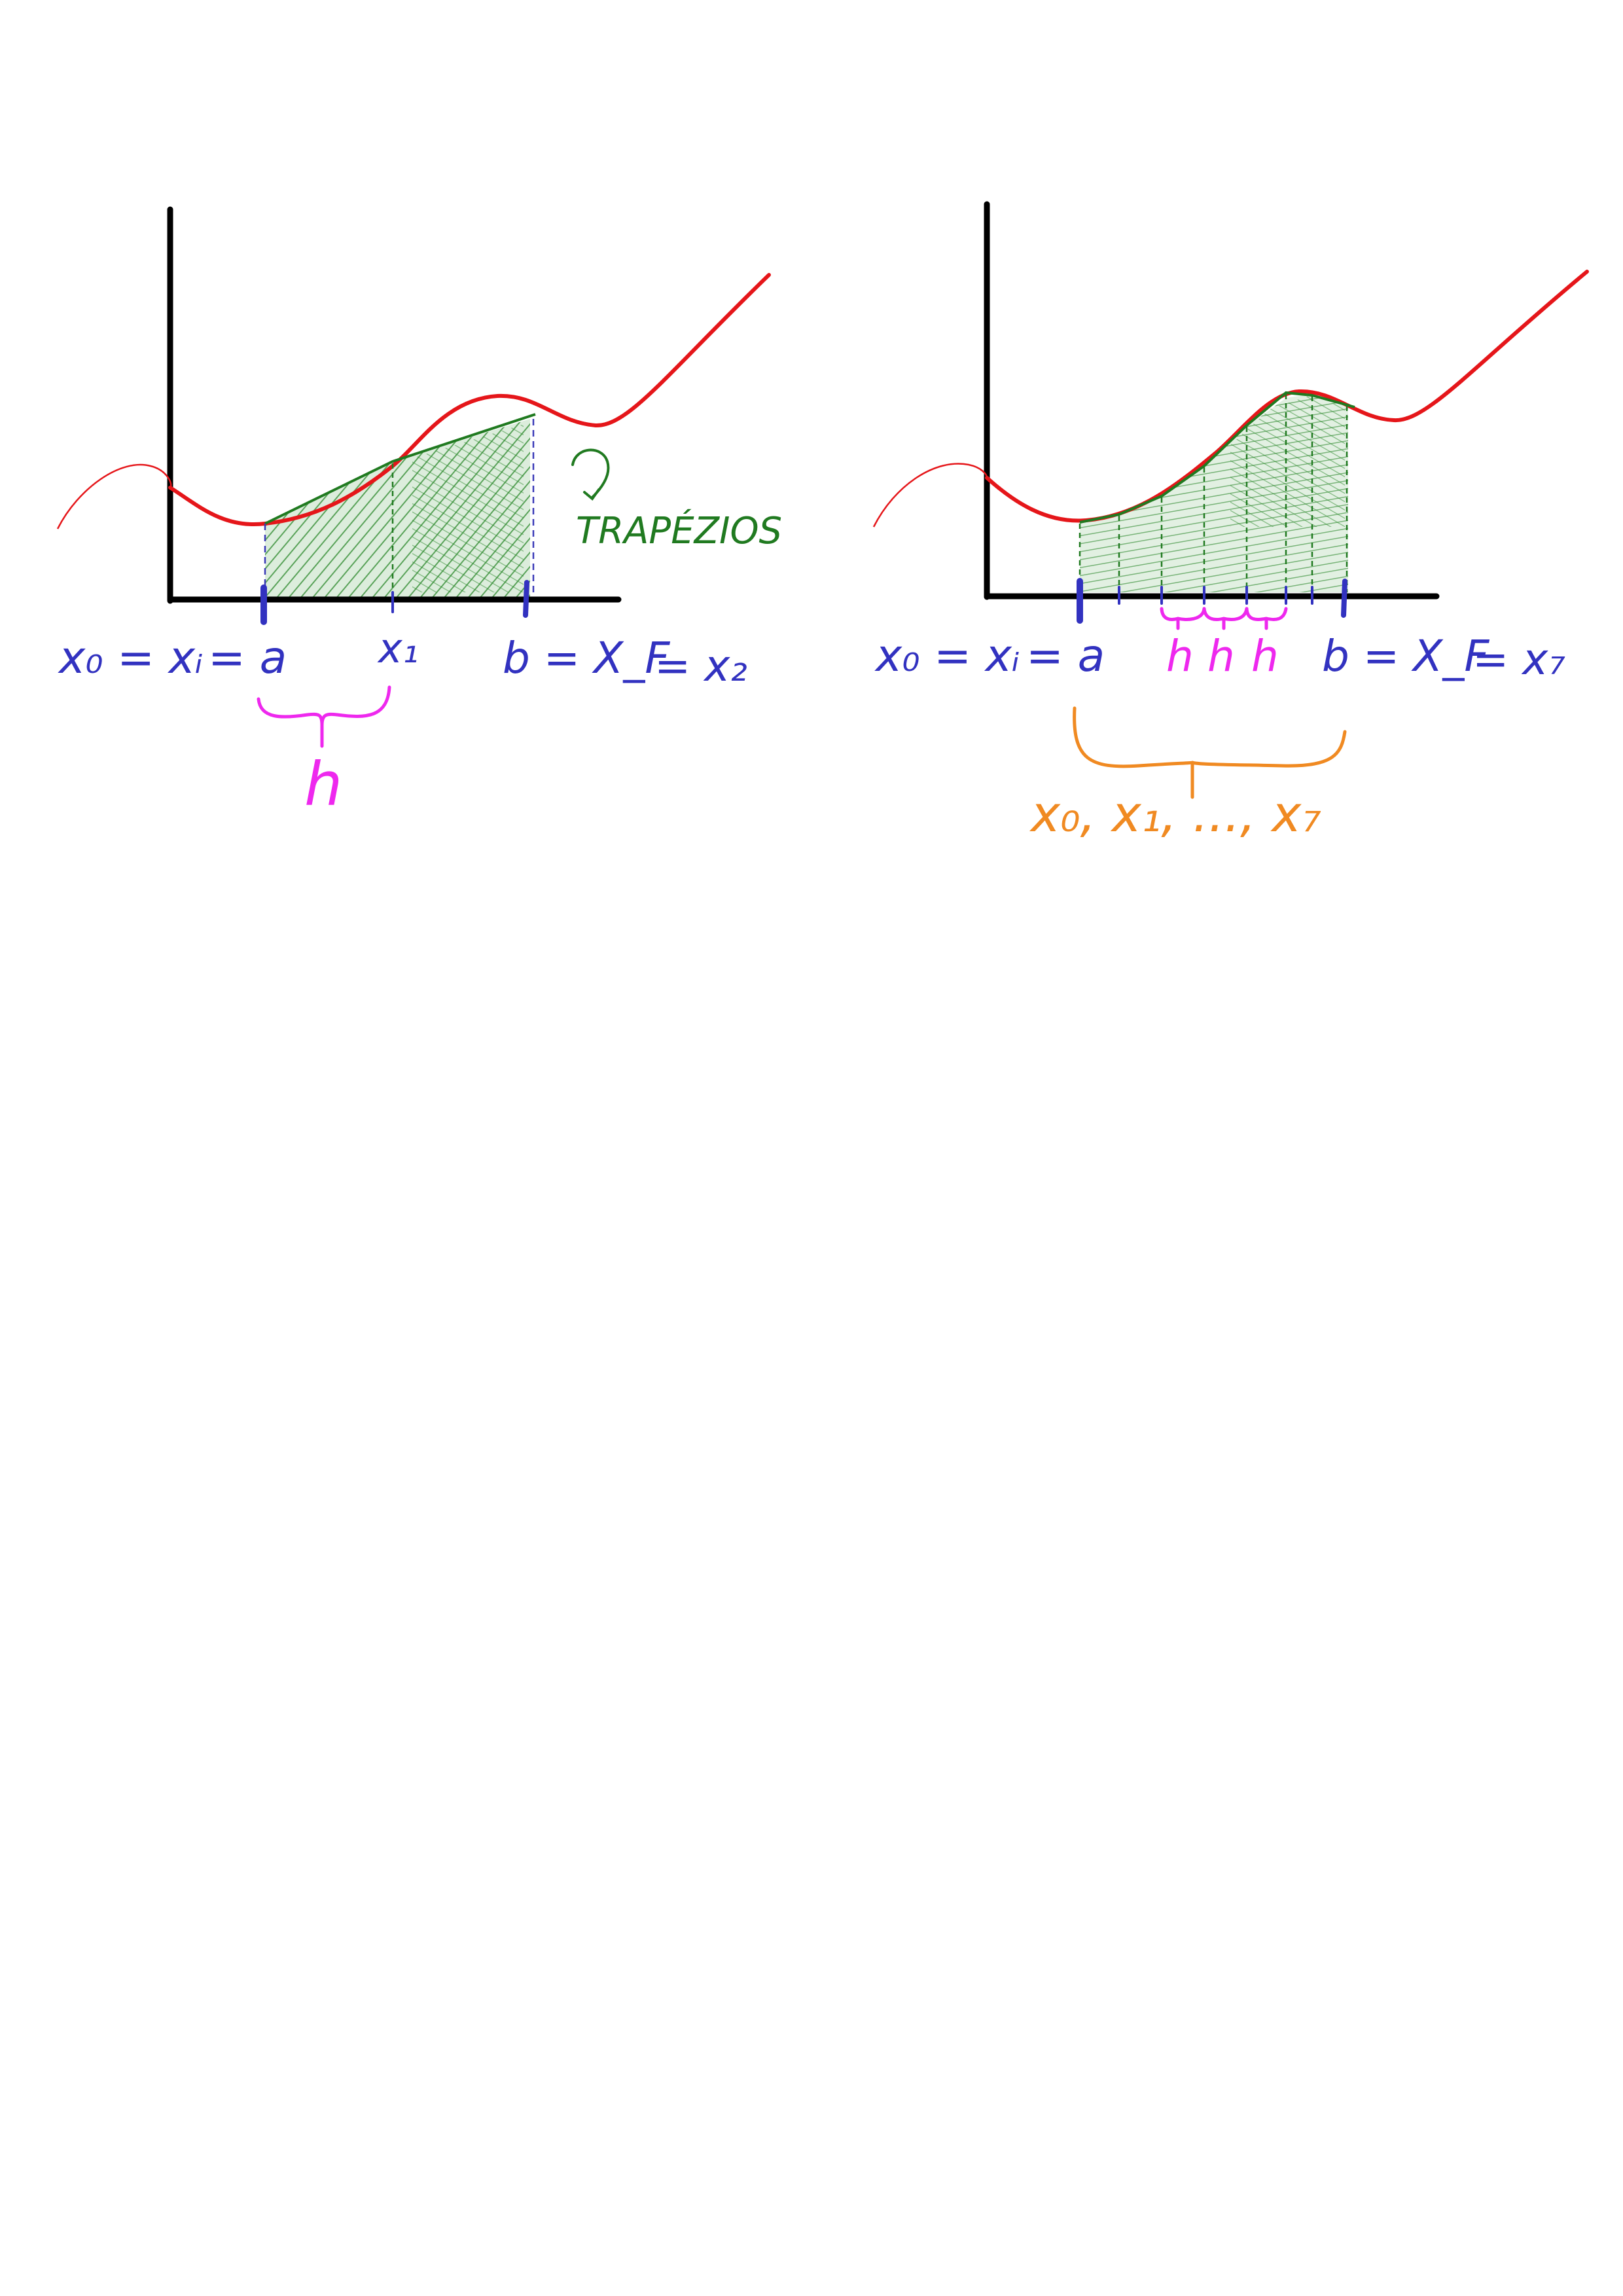 Image resolution: width=1623 pixels, height=2296 pixels. Describe the element at coordinates (324, 716) in the screenshot. I see `h-brace` at that location.